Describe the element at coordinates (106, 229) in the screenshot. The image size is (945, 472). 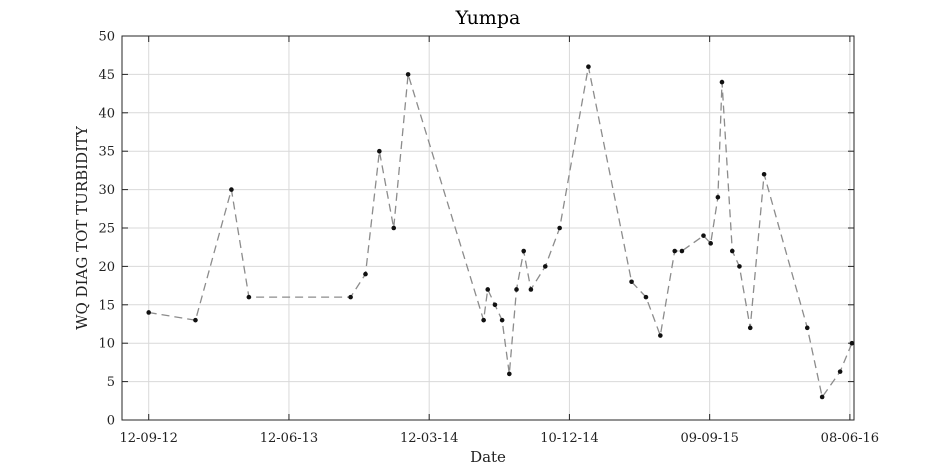
I see `y-tick-label: 25` at that location.